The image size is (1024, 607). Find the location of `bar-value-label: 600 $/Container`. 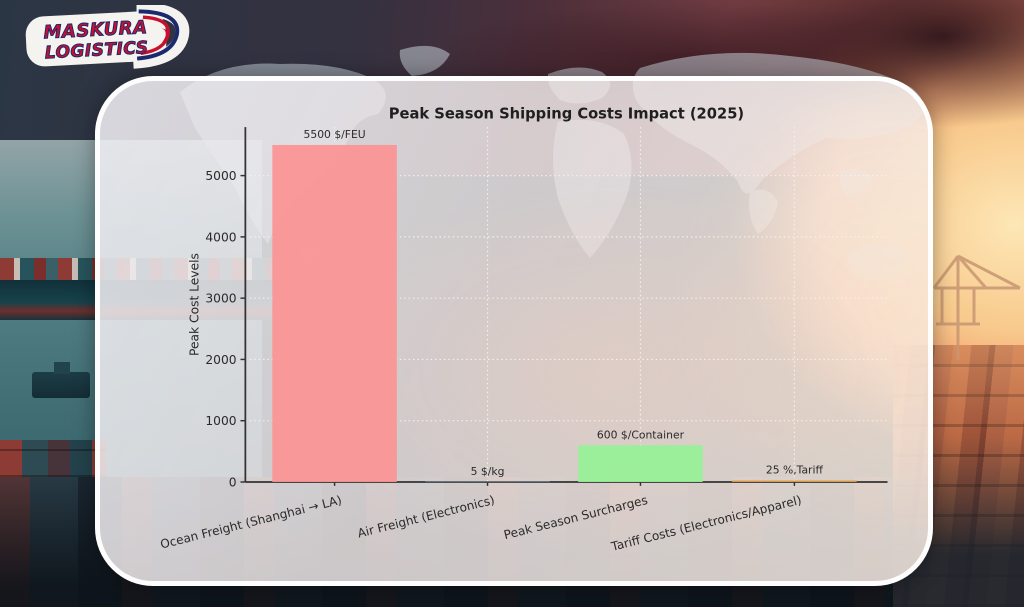

bar-value-label: 600 $/Container is located at coordinates (641, 434).